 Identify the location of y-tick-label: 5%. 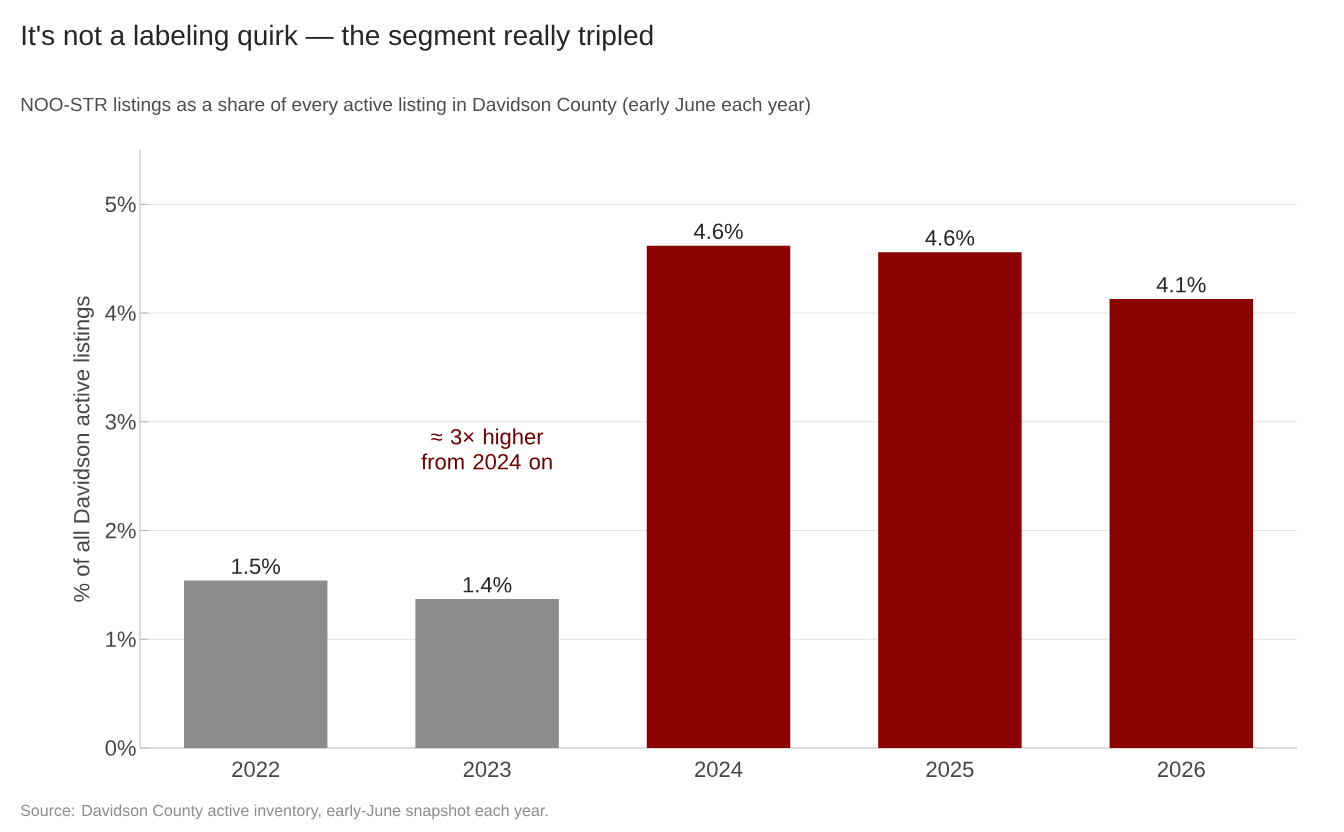
(120, 204).